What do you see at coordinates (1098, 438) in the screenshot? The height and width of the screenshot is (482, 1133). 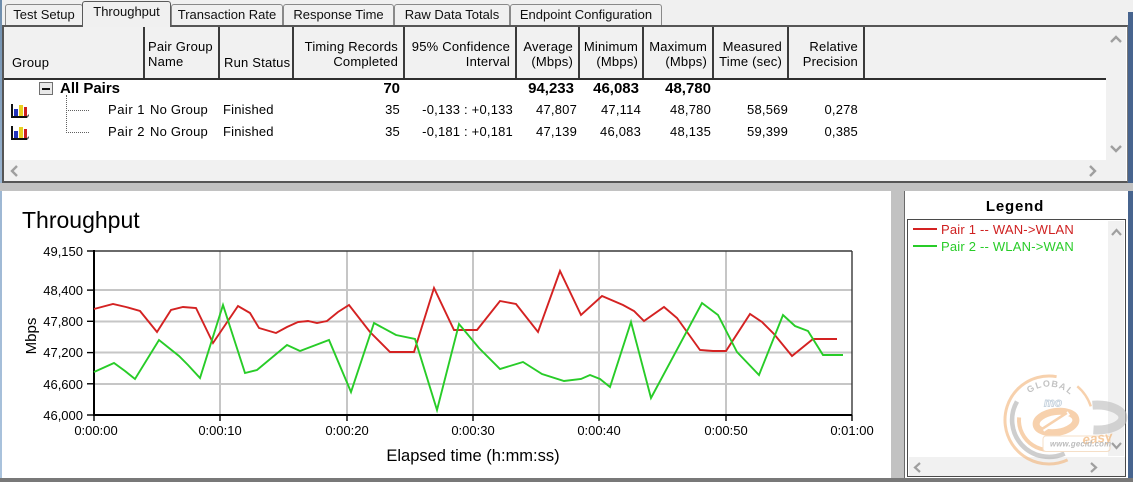 I see `svg-text: easy` at bounding box center [1098, 438].